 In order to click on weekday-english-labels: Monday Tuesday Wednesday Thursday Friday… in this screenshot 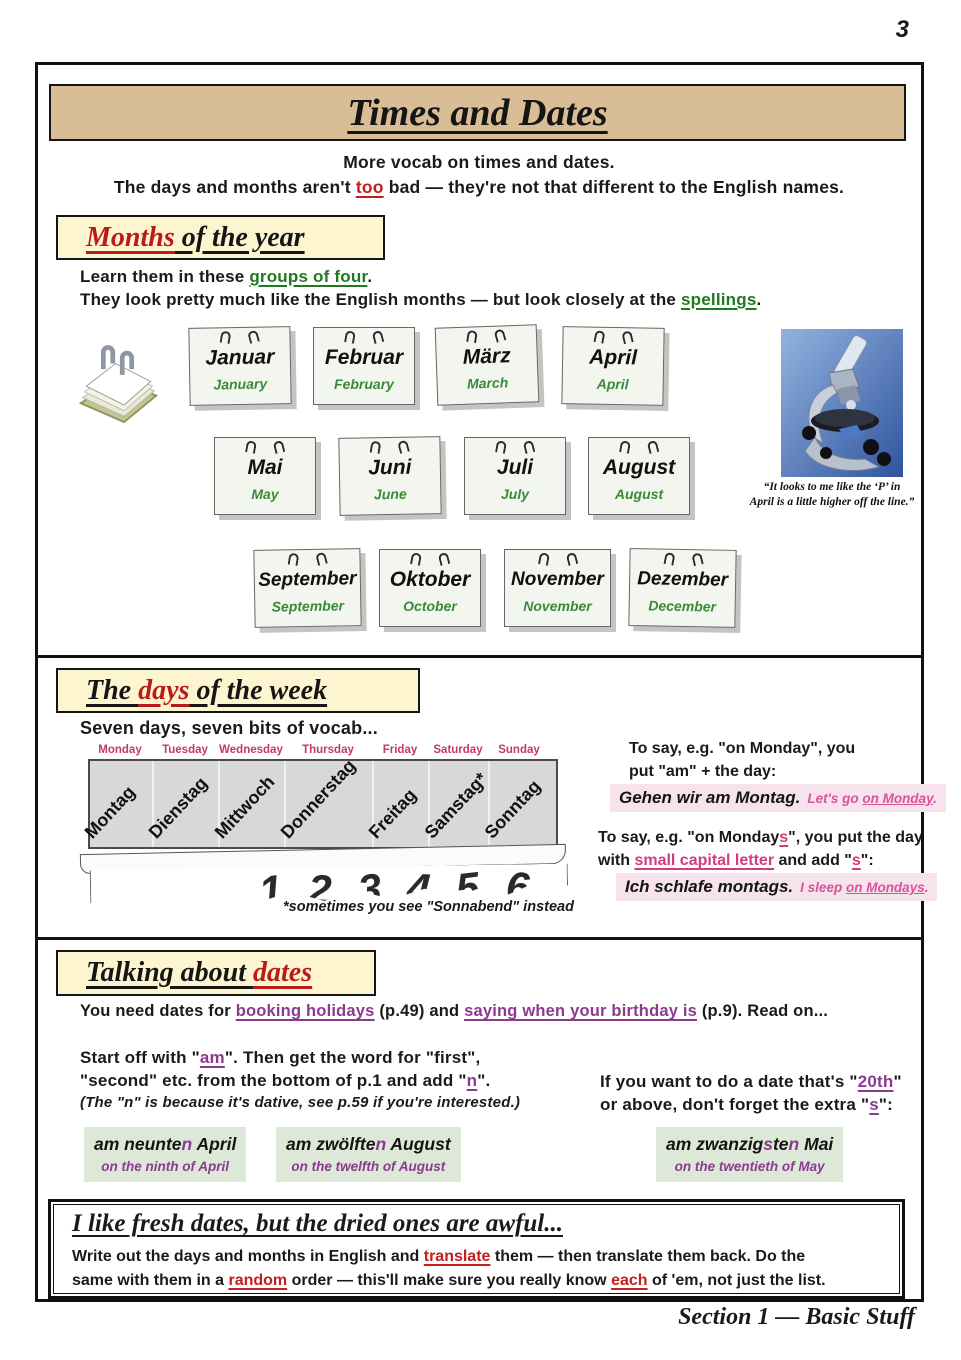, I will do `click(323, 750)`.